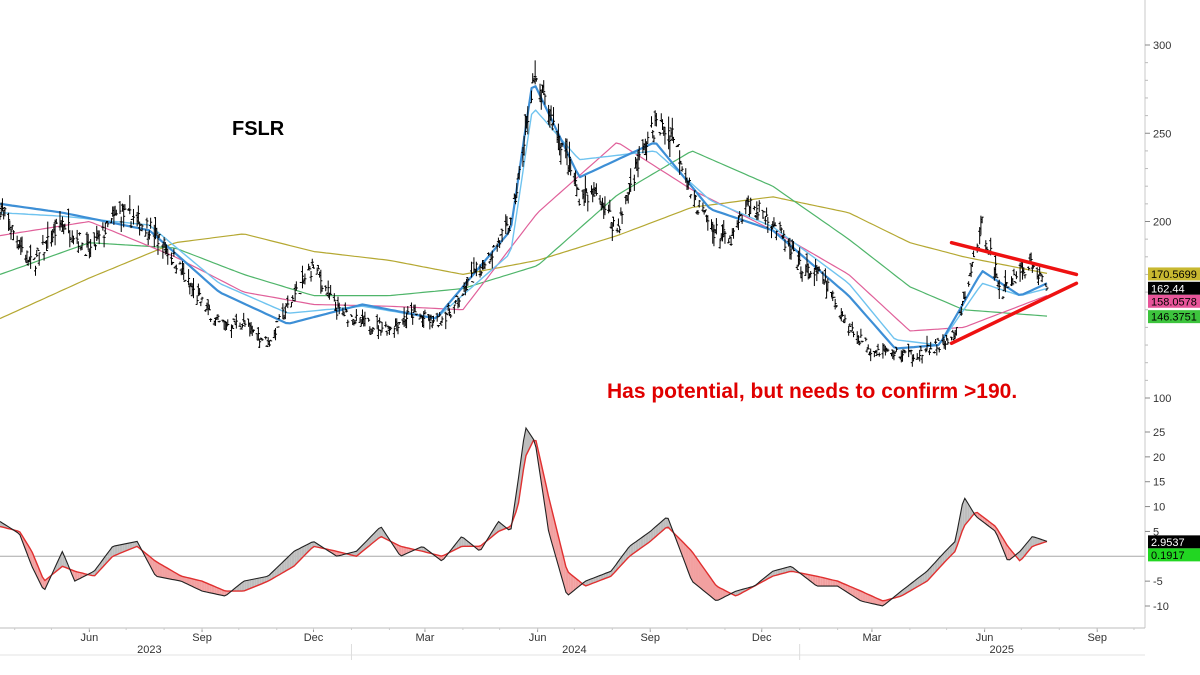  What do you see at coordinates (574, 650) in the screenshot?
I see `year-label: 2024` at bounding box center [574, 650].